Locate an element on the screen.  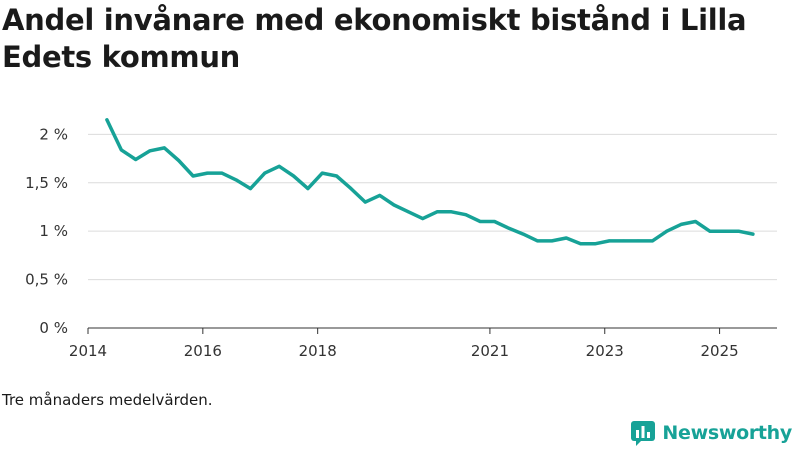
x-tick-label: 2014 is located at coordinates (88, 351).